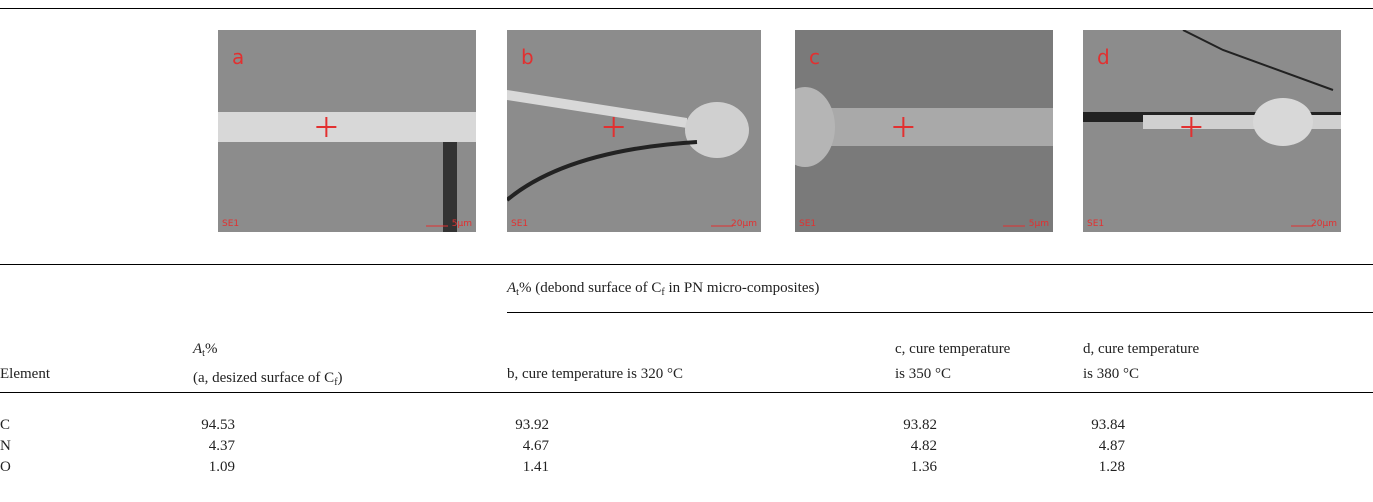 This screenshot has height=502, width=1373. Describe the element at coordinates (1141, 349) in the screenshot. I see `header-line: d, cure temperature` at that location.